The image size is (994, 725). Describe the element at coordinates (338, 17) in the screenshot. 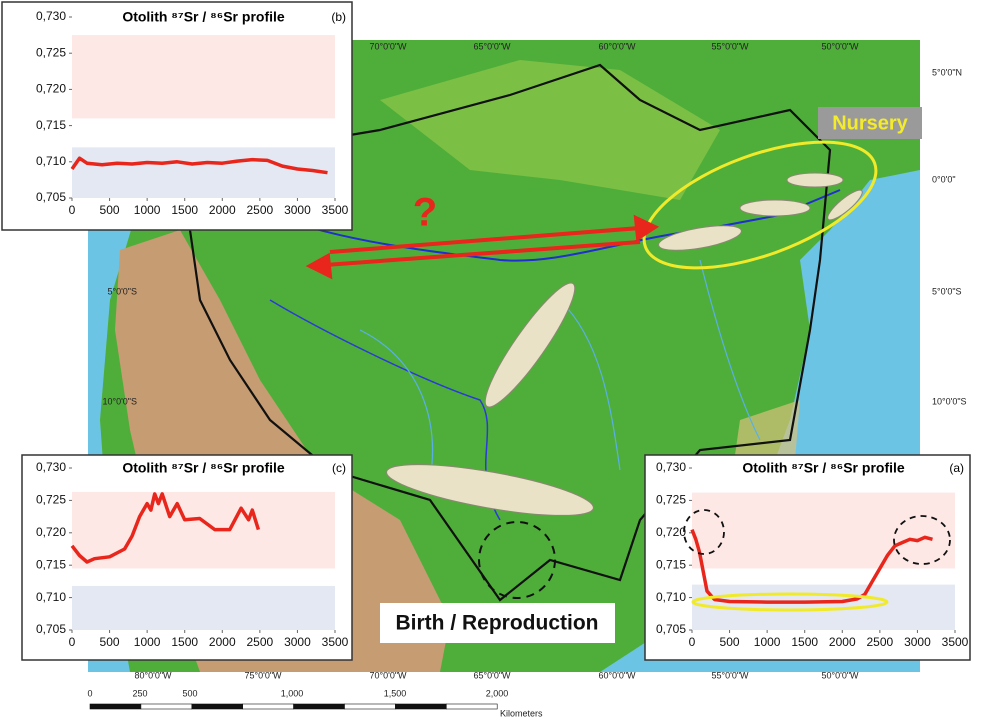

I see `panel-label: (b)` at that location.